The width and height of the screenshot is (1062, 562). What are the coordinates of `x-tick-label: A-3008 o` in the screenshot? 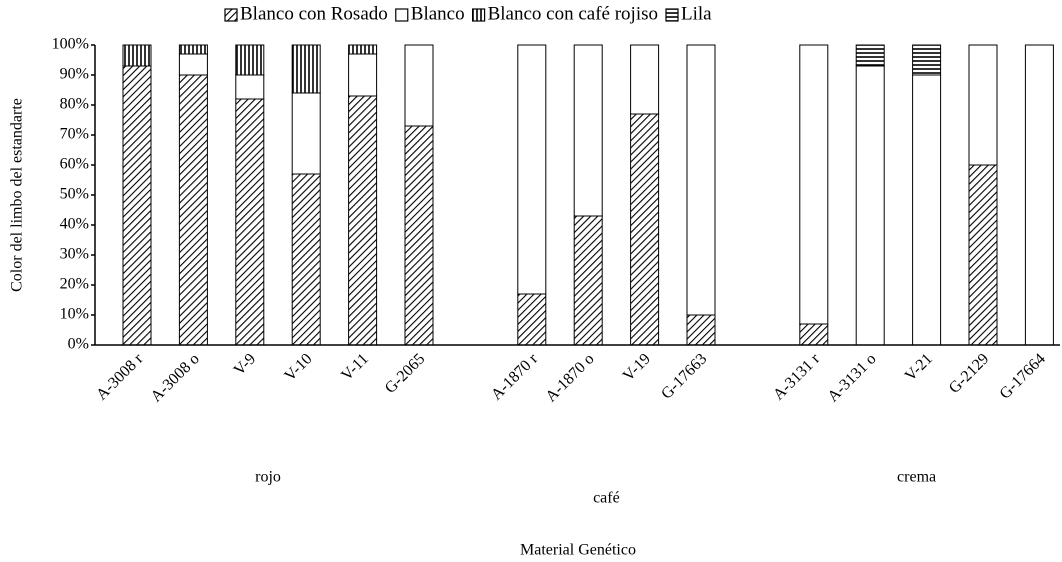 It's located at (175, 377).